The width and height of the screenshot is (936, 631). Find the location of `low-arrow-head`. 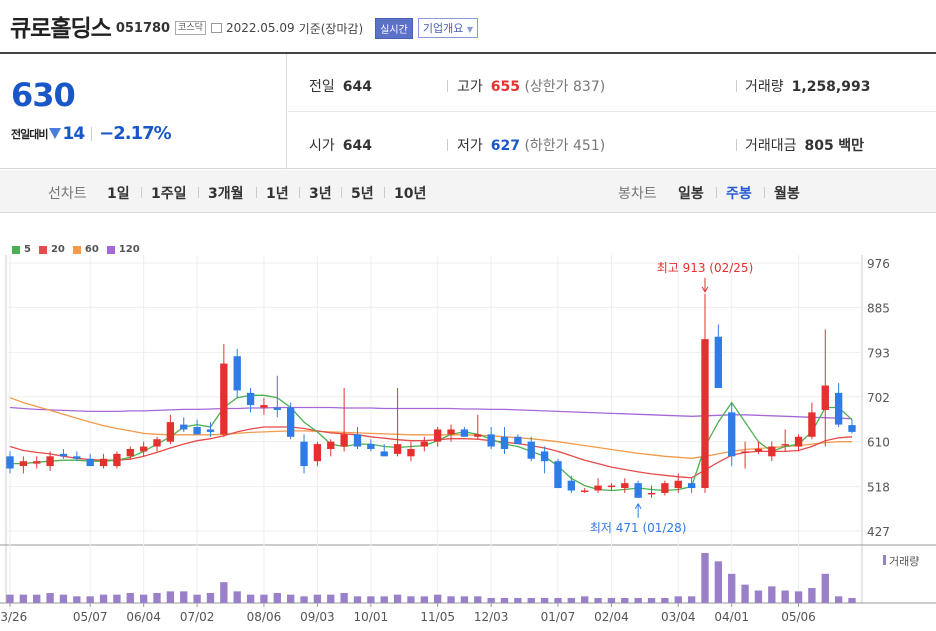

low-arrow-head is located at coordinates (638, 506).